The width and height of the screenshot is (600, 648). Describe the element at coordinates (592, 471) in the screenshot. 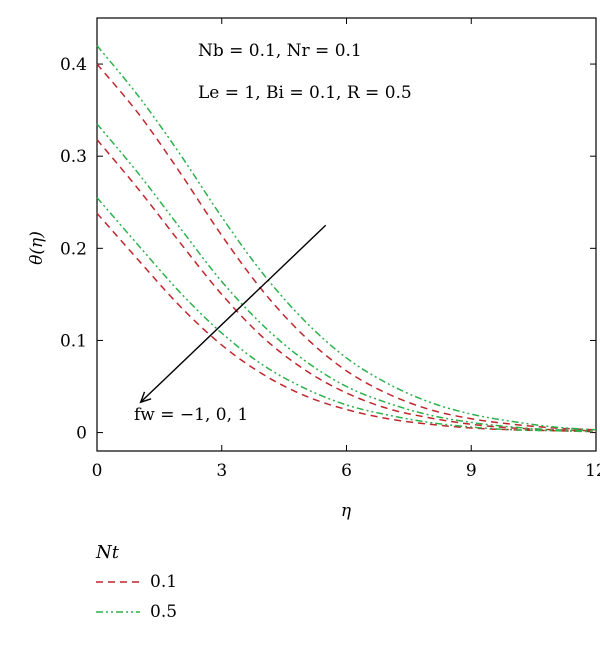

I see `x-tick-label: 12` at that location.